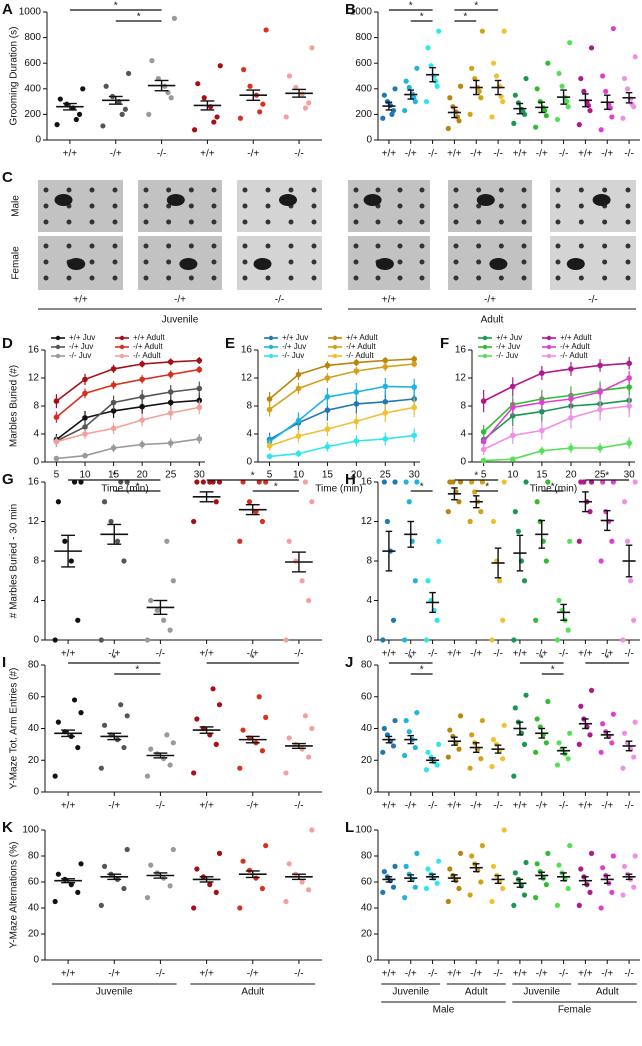  What do you see at coordinates (299, 475) in the screenshot?
I see `x-tick-label: 10` at bounding box center [299, 475].